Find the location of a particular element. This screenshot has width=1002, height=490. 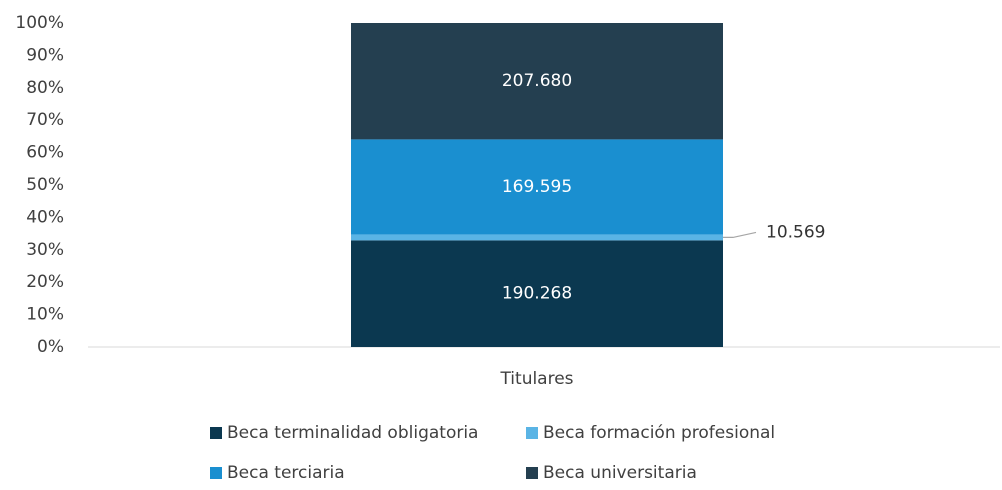

y-tick-label: 50% is located at coordinates (45, 185).